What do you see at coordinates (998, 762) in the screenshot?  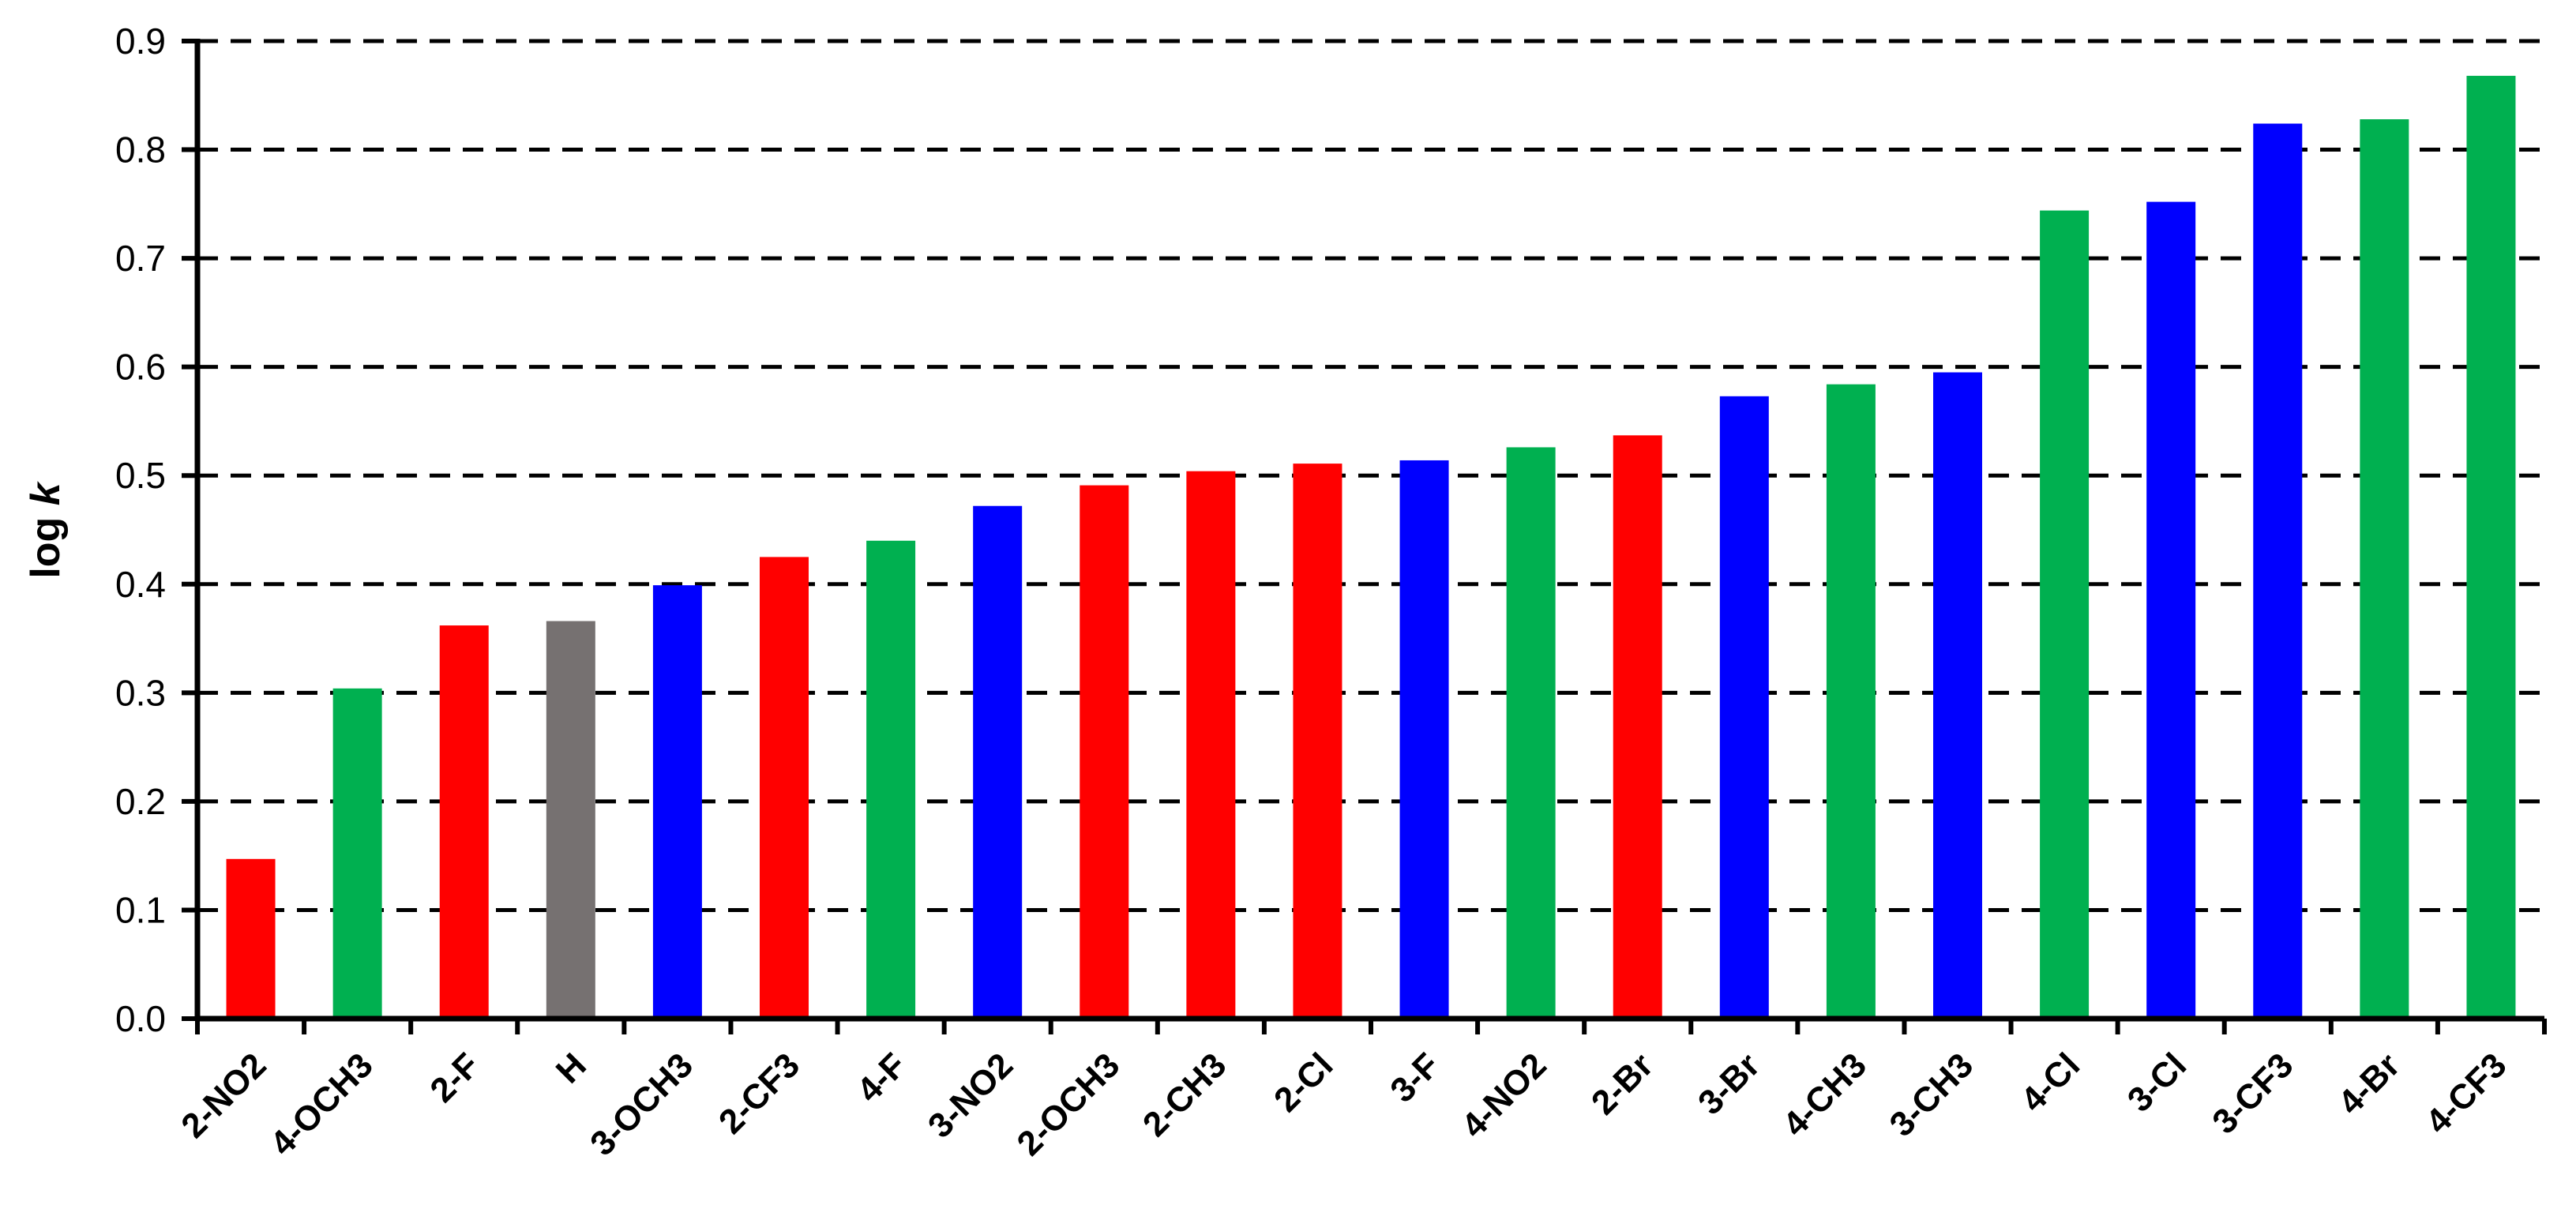 I see `bar-3-no2` at bounding box center [998, 762].